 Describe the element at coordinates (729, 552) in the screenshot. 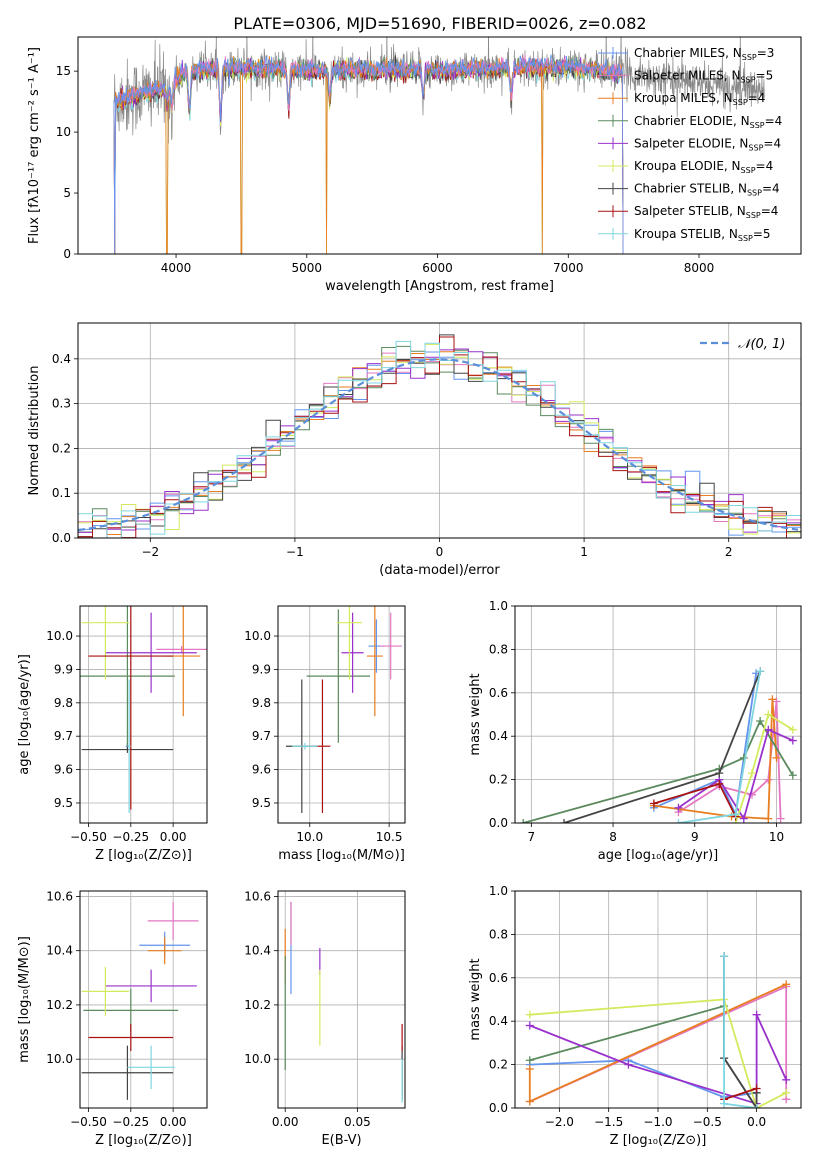

I see `x-tick-label: 2` at that location.